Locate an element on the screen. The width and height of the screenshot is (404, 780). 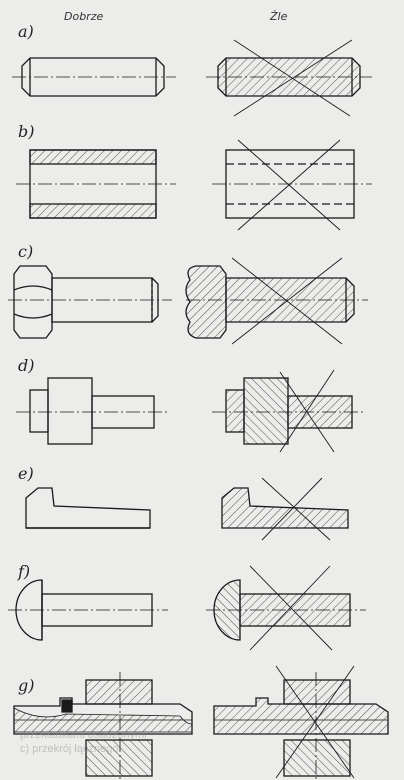
bleed-line-2: c) przekrój łącznego is located at coordinates (69, 749).